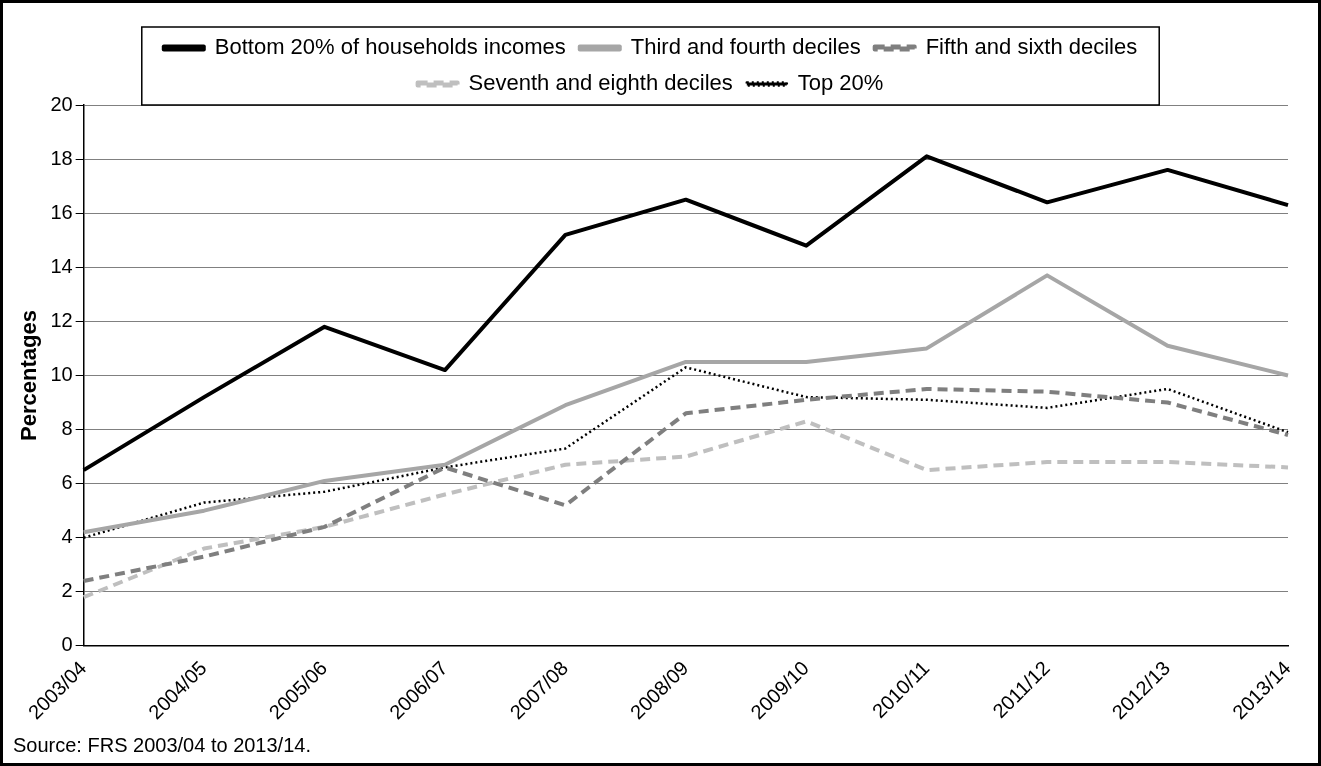  I want to click on y-tick-label: 10, so click(61, 373).